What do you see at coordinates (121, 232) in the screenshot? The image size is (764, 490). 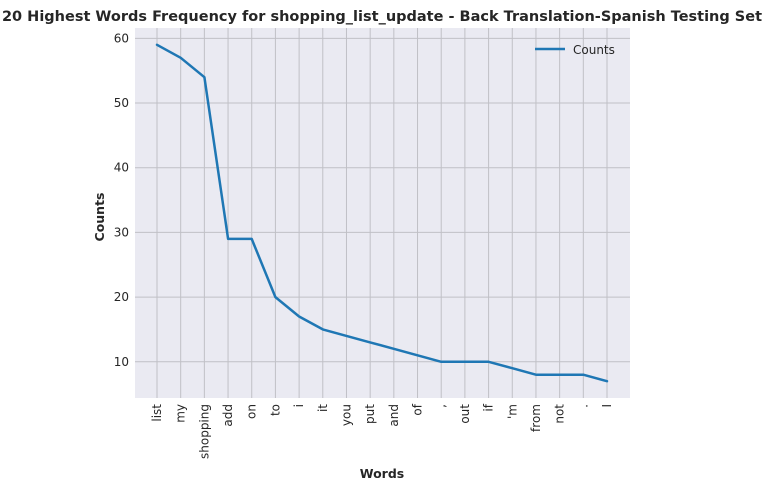 I see `y-tick-label: 30` at bounding box center [121, 232].